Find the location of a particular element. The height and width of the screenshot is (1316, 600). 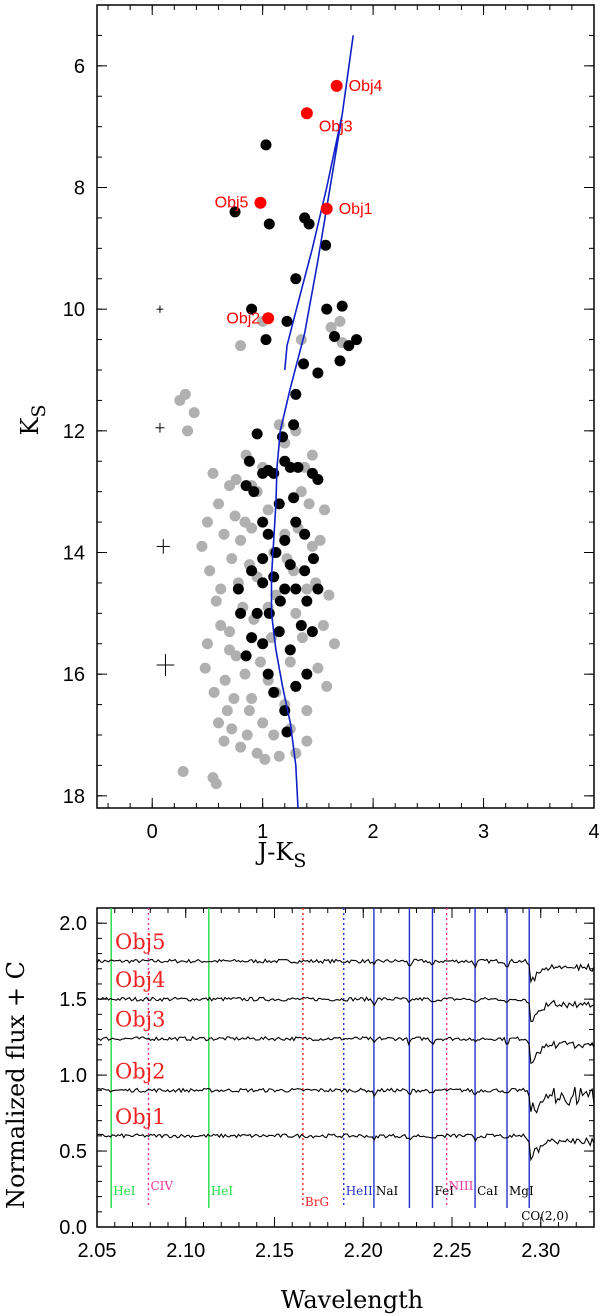

spectra-x-tick-label: 2.10 is located at coordinates (185, 1251).